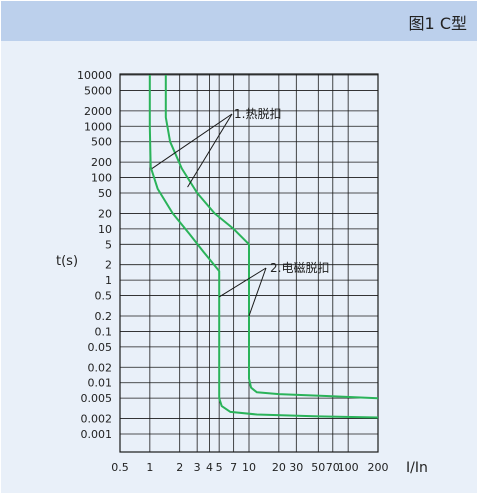 The image size is (478, 494). What do you see at coordinates (104, 316) in the screenshot?
I see `y-tick-label: 0.2` at bounding box center [104, 316].